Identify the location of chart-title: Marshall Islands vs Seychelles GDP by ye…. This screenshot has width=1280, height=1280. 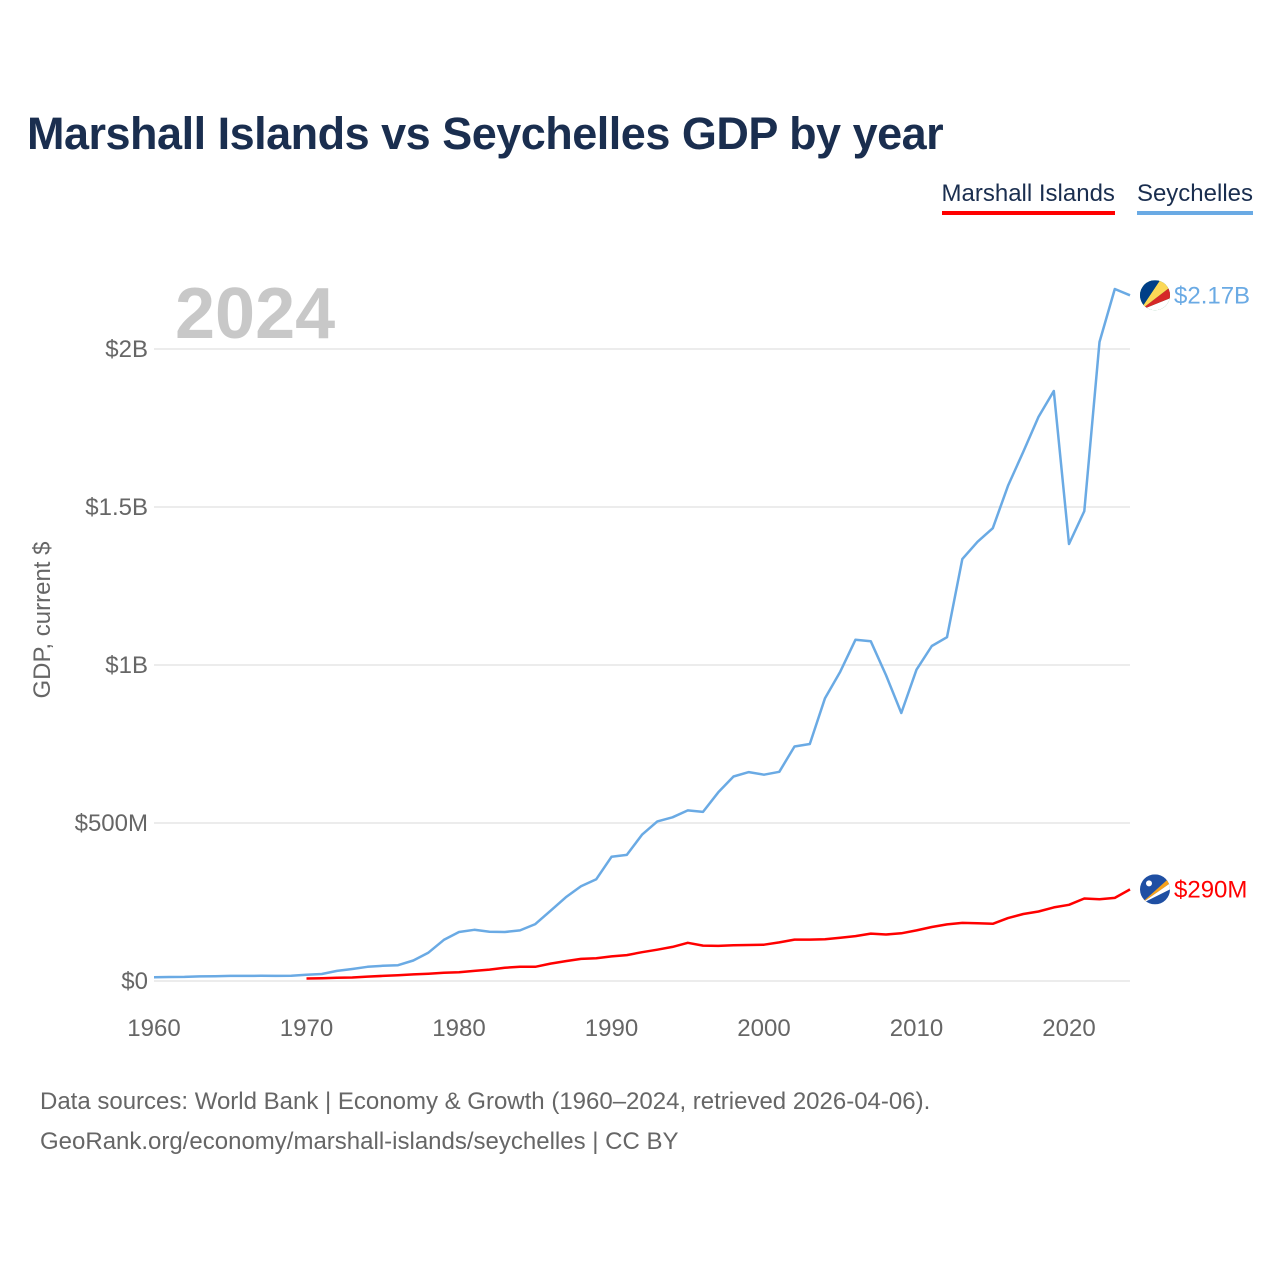
(485, 133).